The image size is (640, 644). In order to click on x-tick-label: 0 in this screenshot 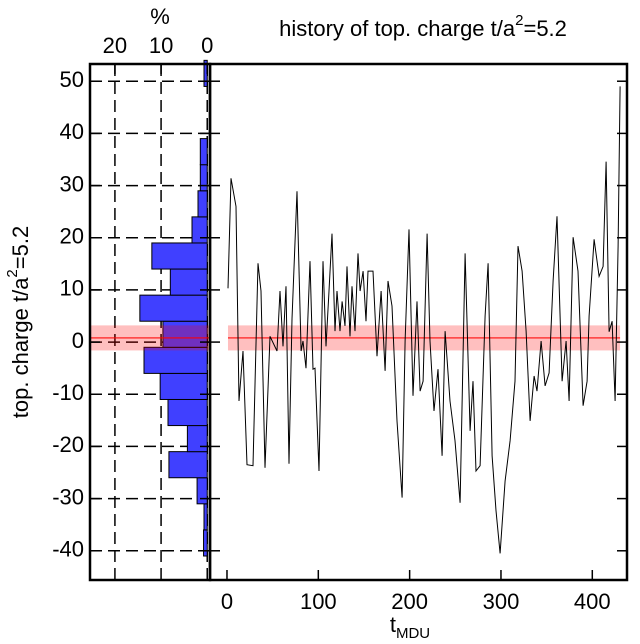, I will do `click(227, 601)`.